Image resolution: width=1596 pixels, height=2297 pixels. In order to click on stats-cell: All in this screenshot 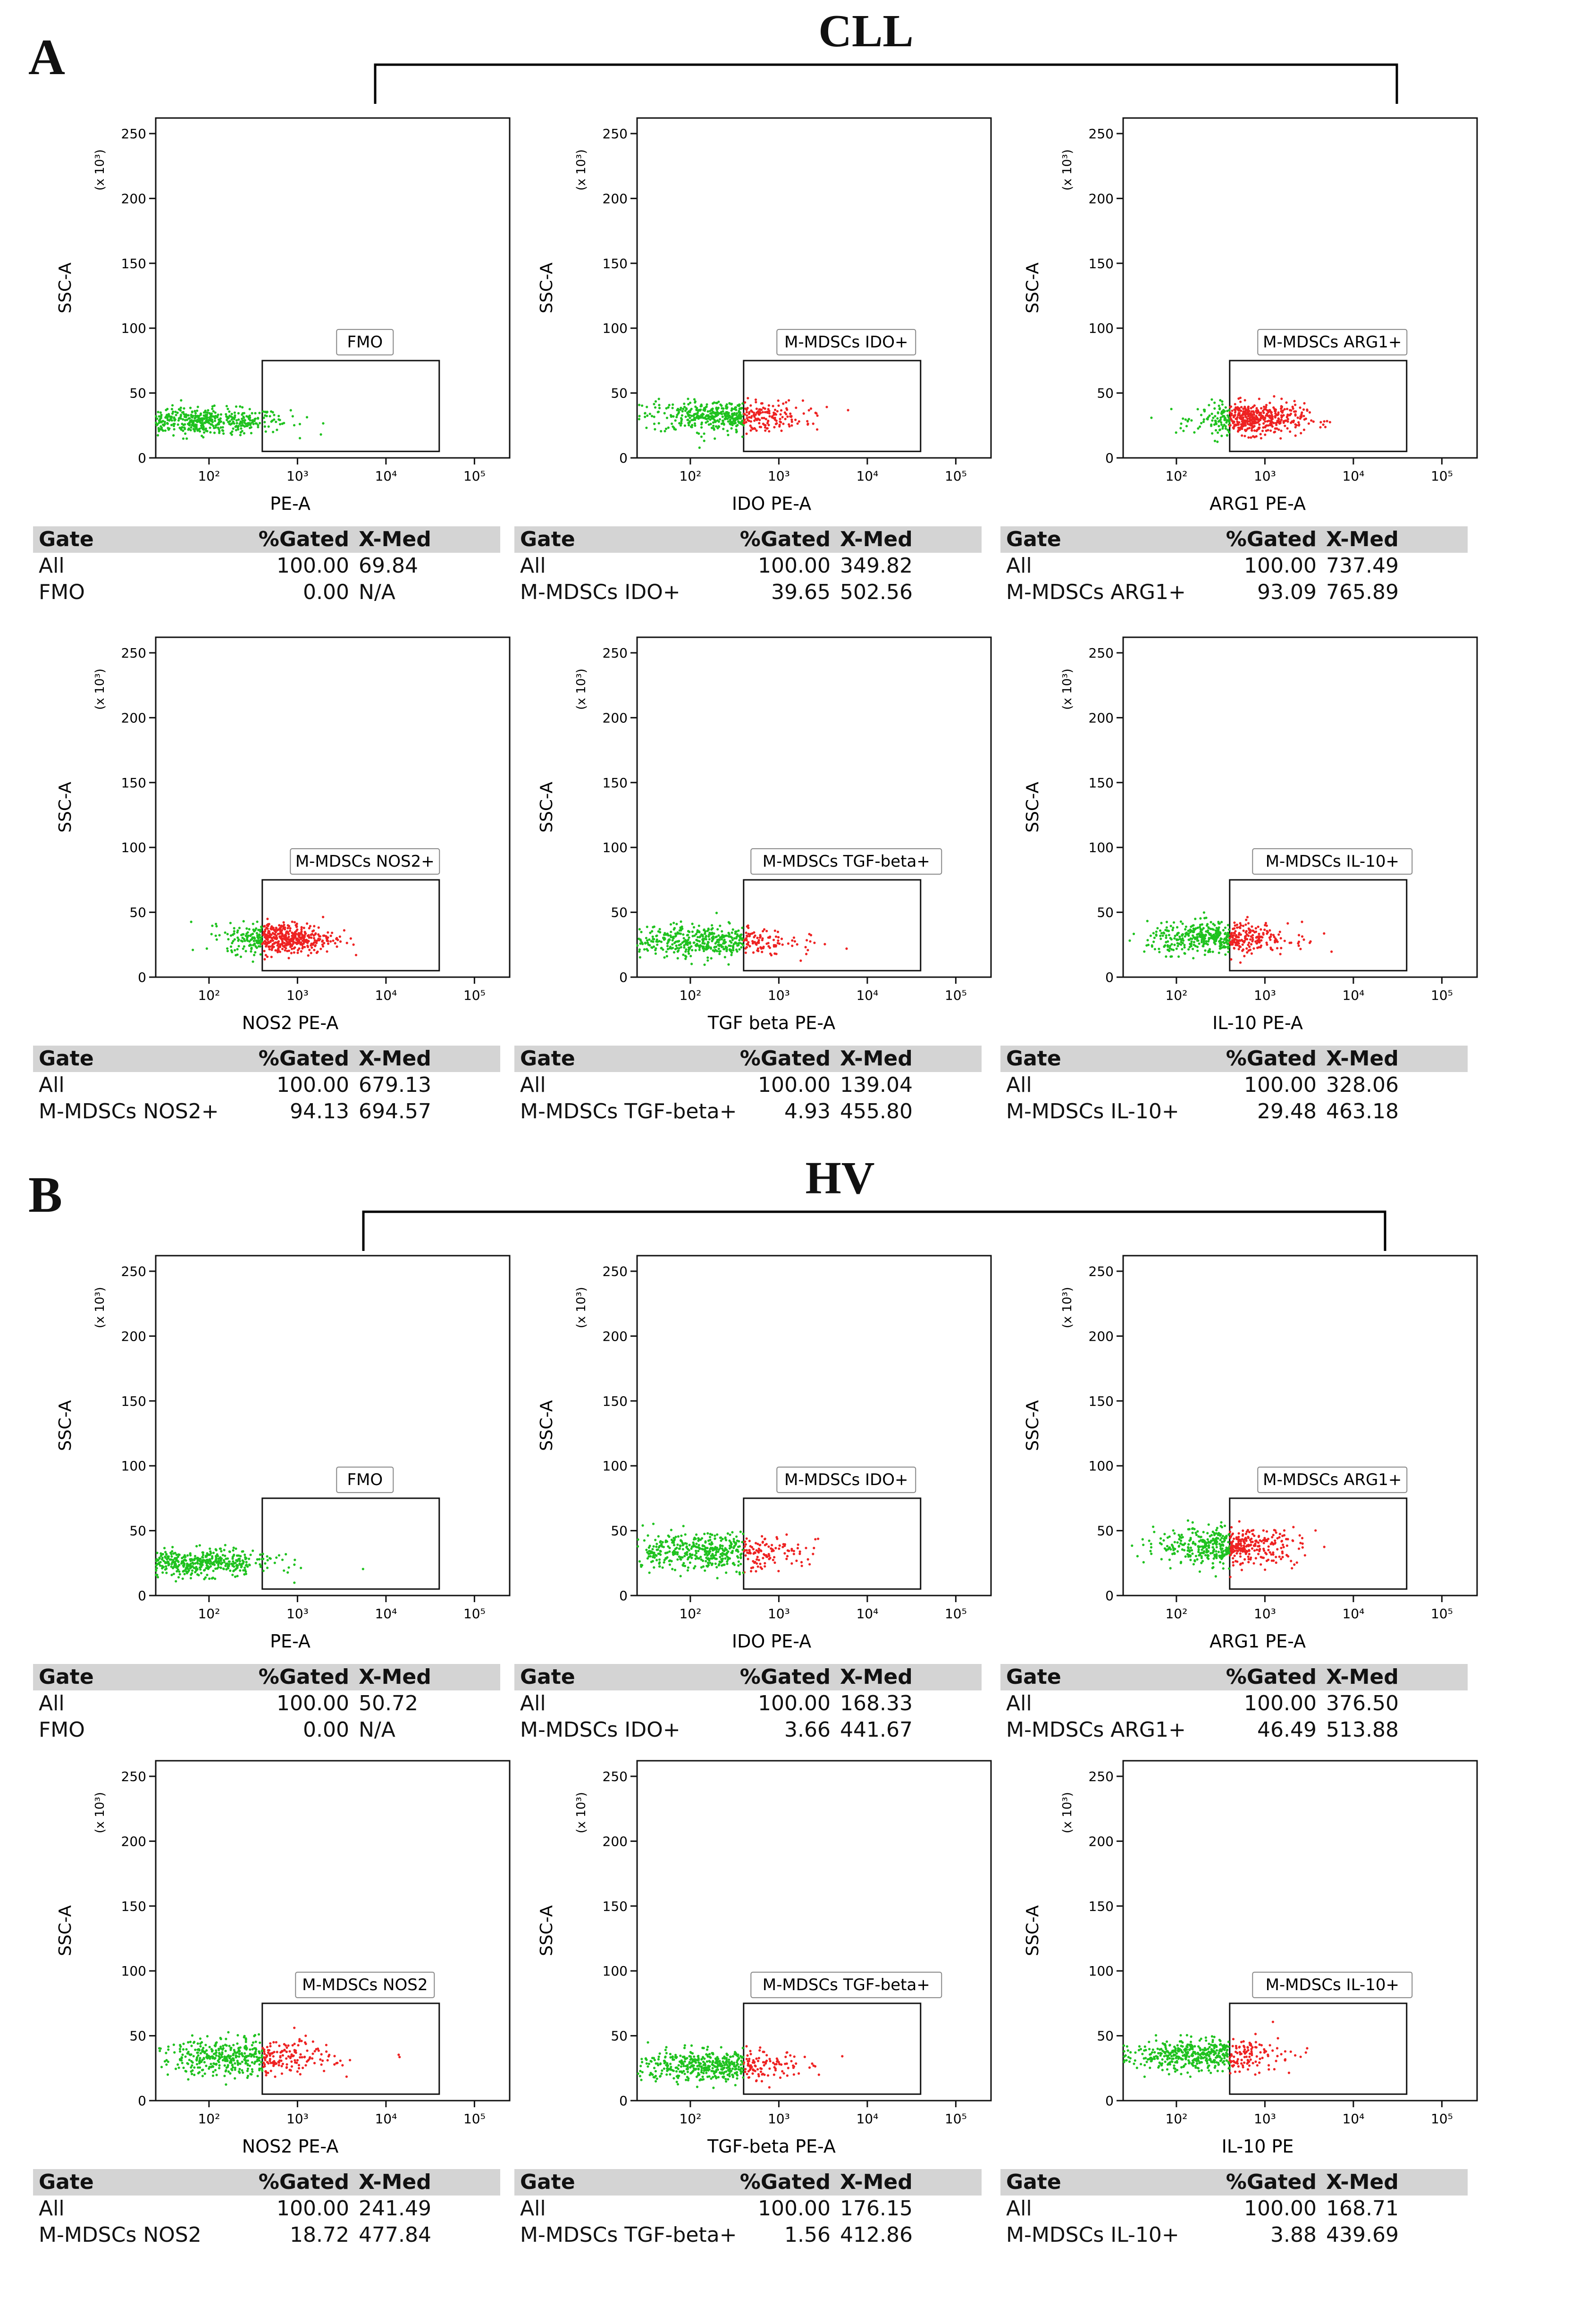, I will do `click(1019, 1703)`.